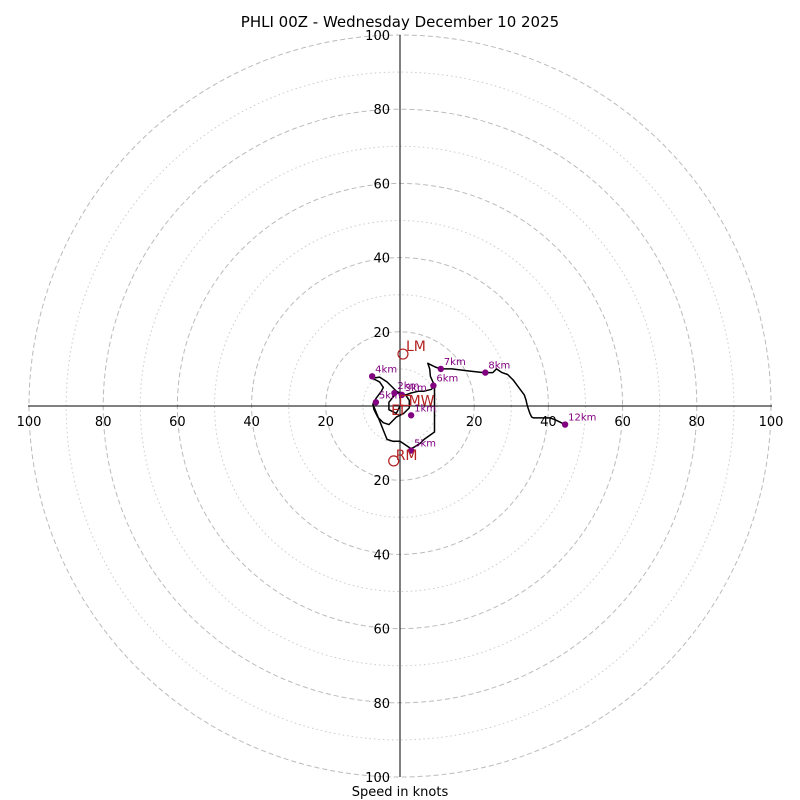 The image size is (800, 800). Describe the element at coordinates (326, 422) in the screenshot. I see `tick-label-left: 20` at that location.